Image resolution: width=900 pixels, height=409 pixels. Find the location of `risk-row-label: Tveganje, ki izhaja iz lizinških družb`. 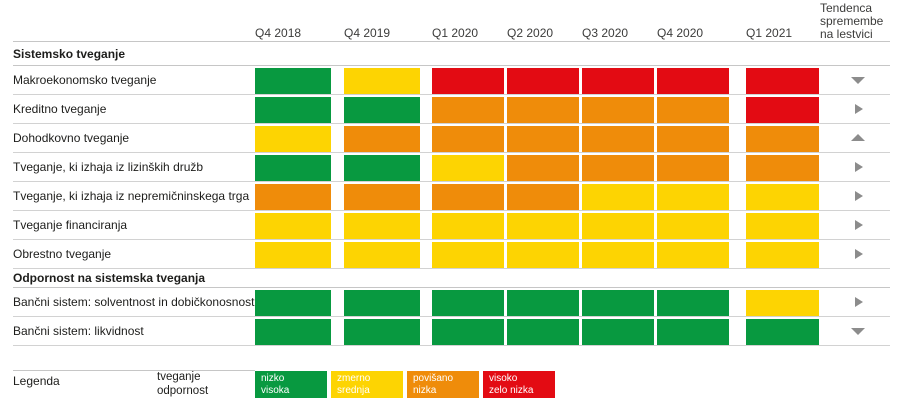

risk-row-label: Tveganje, ki izhaja iz lizinških družb is located at coordinates (108, 167).